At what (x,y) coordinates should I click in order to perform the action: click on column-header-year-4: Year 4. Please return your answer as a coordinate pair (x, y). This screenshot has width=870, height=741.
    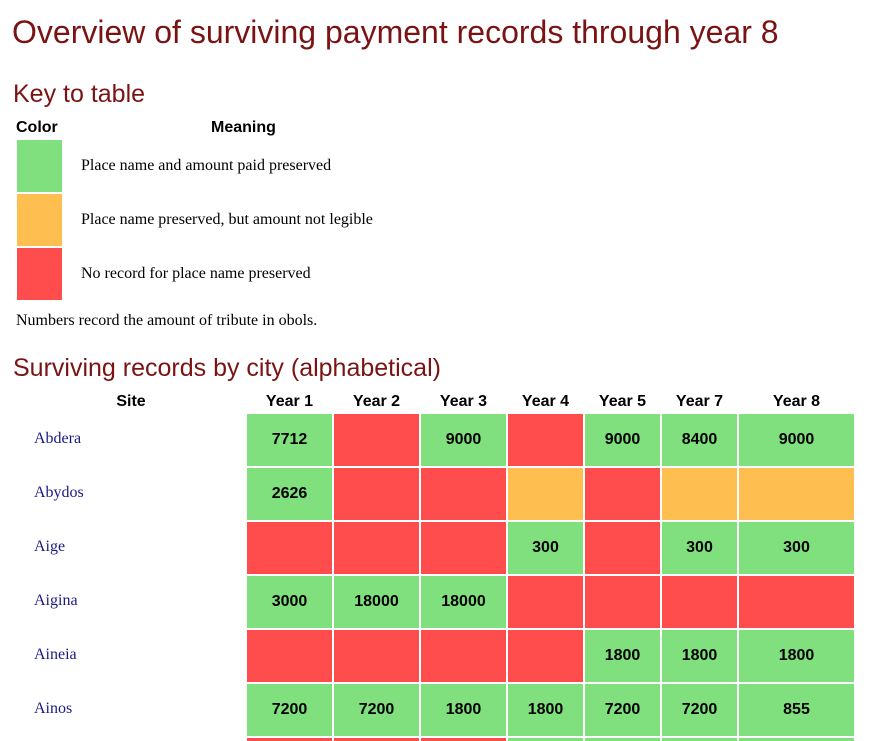
    Looking at the image, I should click on (545, 401).